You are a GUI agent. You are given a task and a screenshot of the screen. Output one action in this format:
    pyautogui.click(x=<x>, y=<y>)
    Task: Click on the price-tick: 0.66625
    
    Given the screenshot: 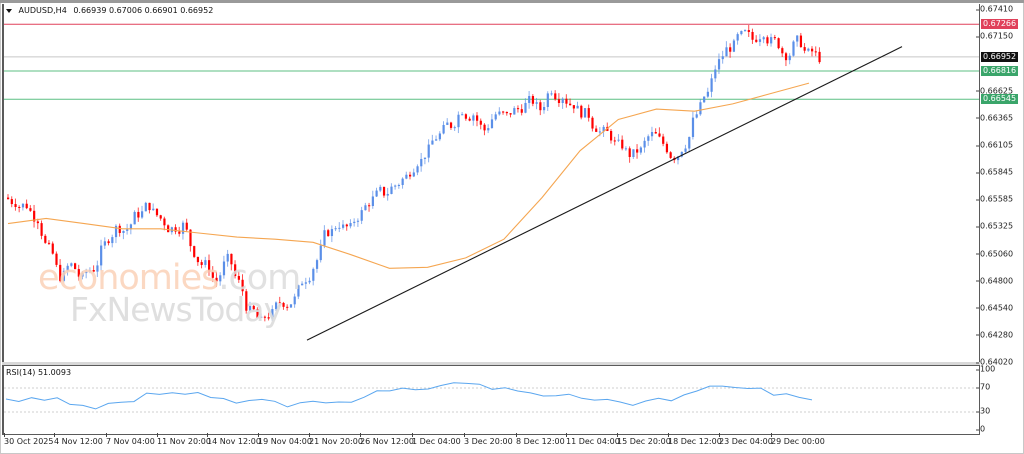 What is the action you would take?
    pyautogui.click(x=994, y=91)
    